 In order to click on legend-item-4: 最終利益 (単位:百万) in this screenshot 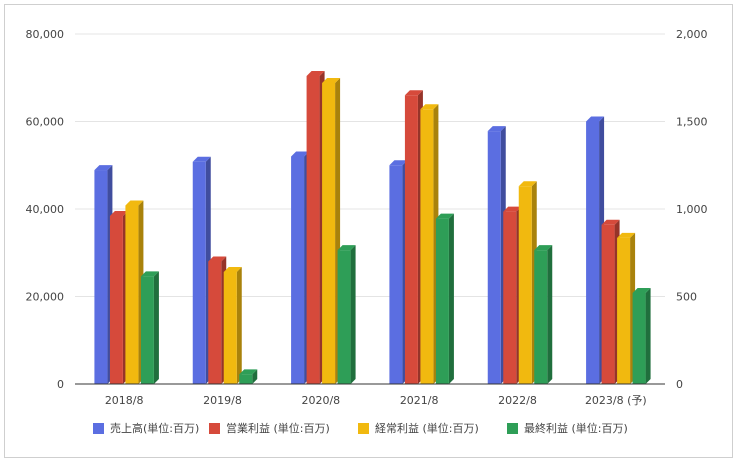, I will do `click(567, 428)`.